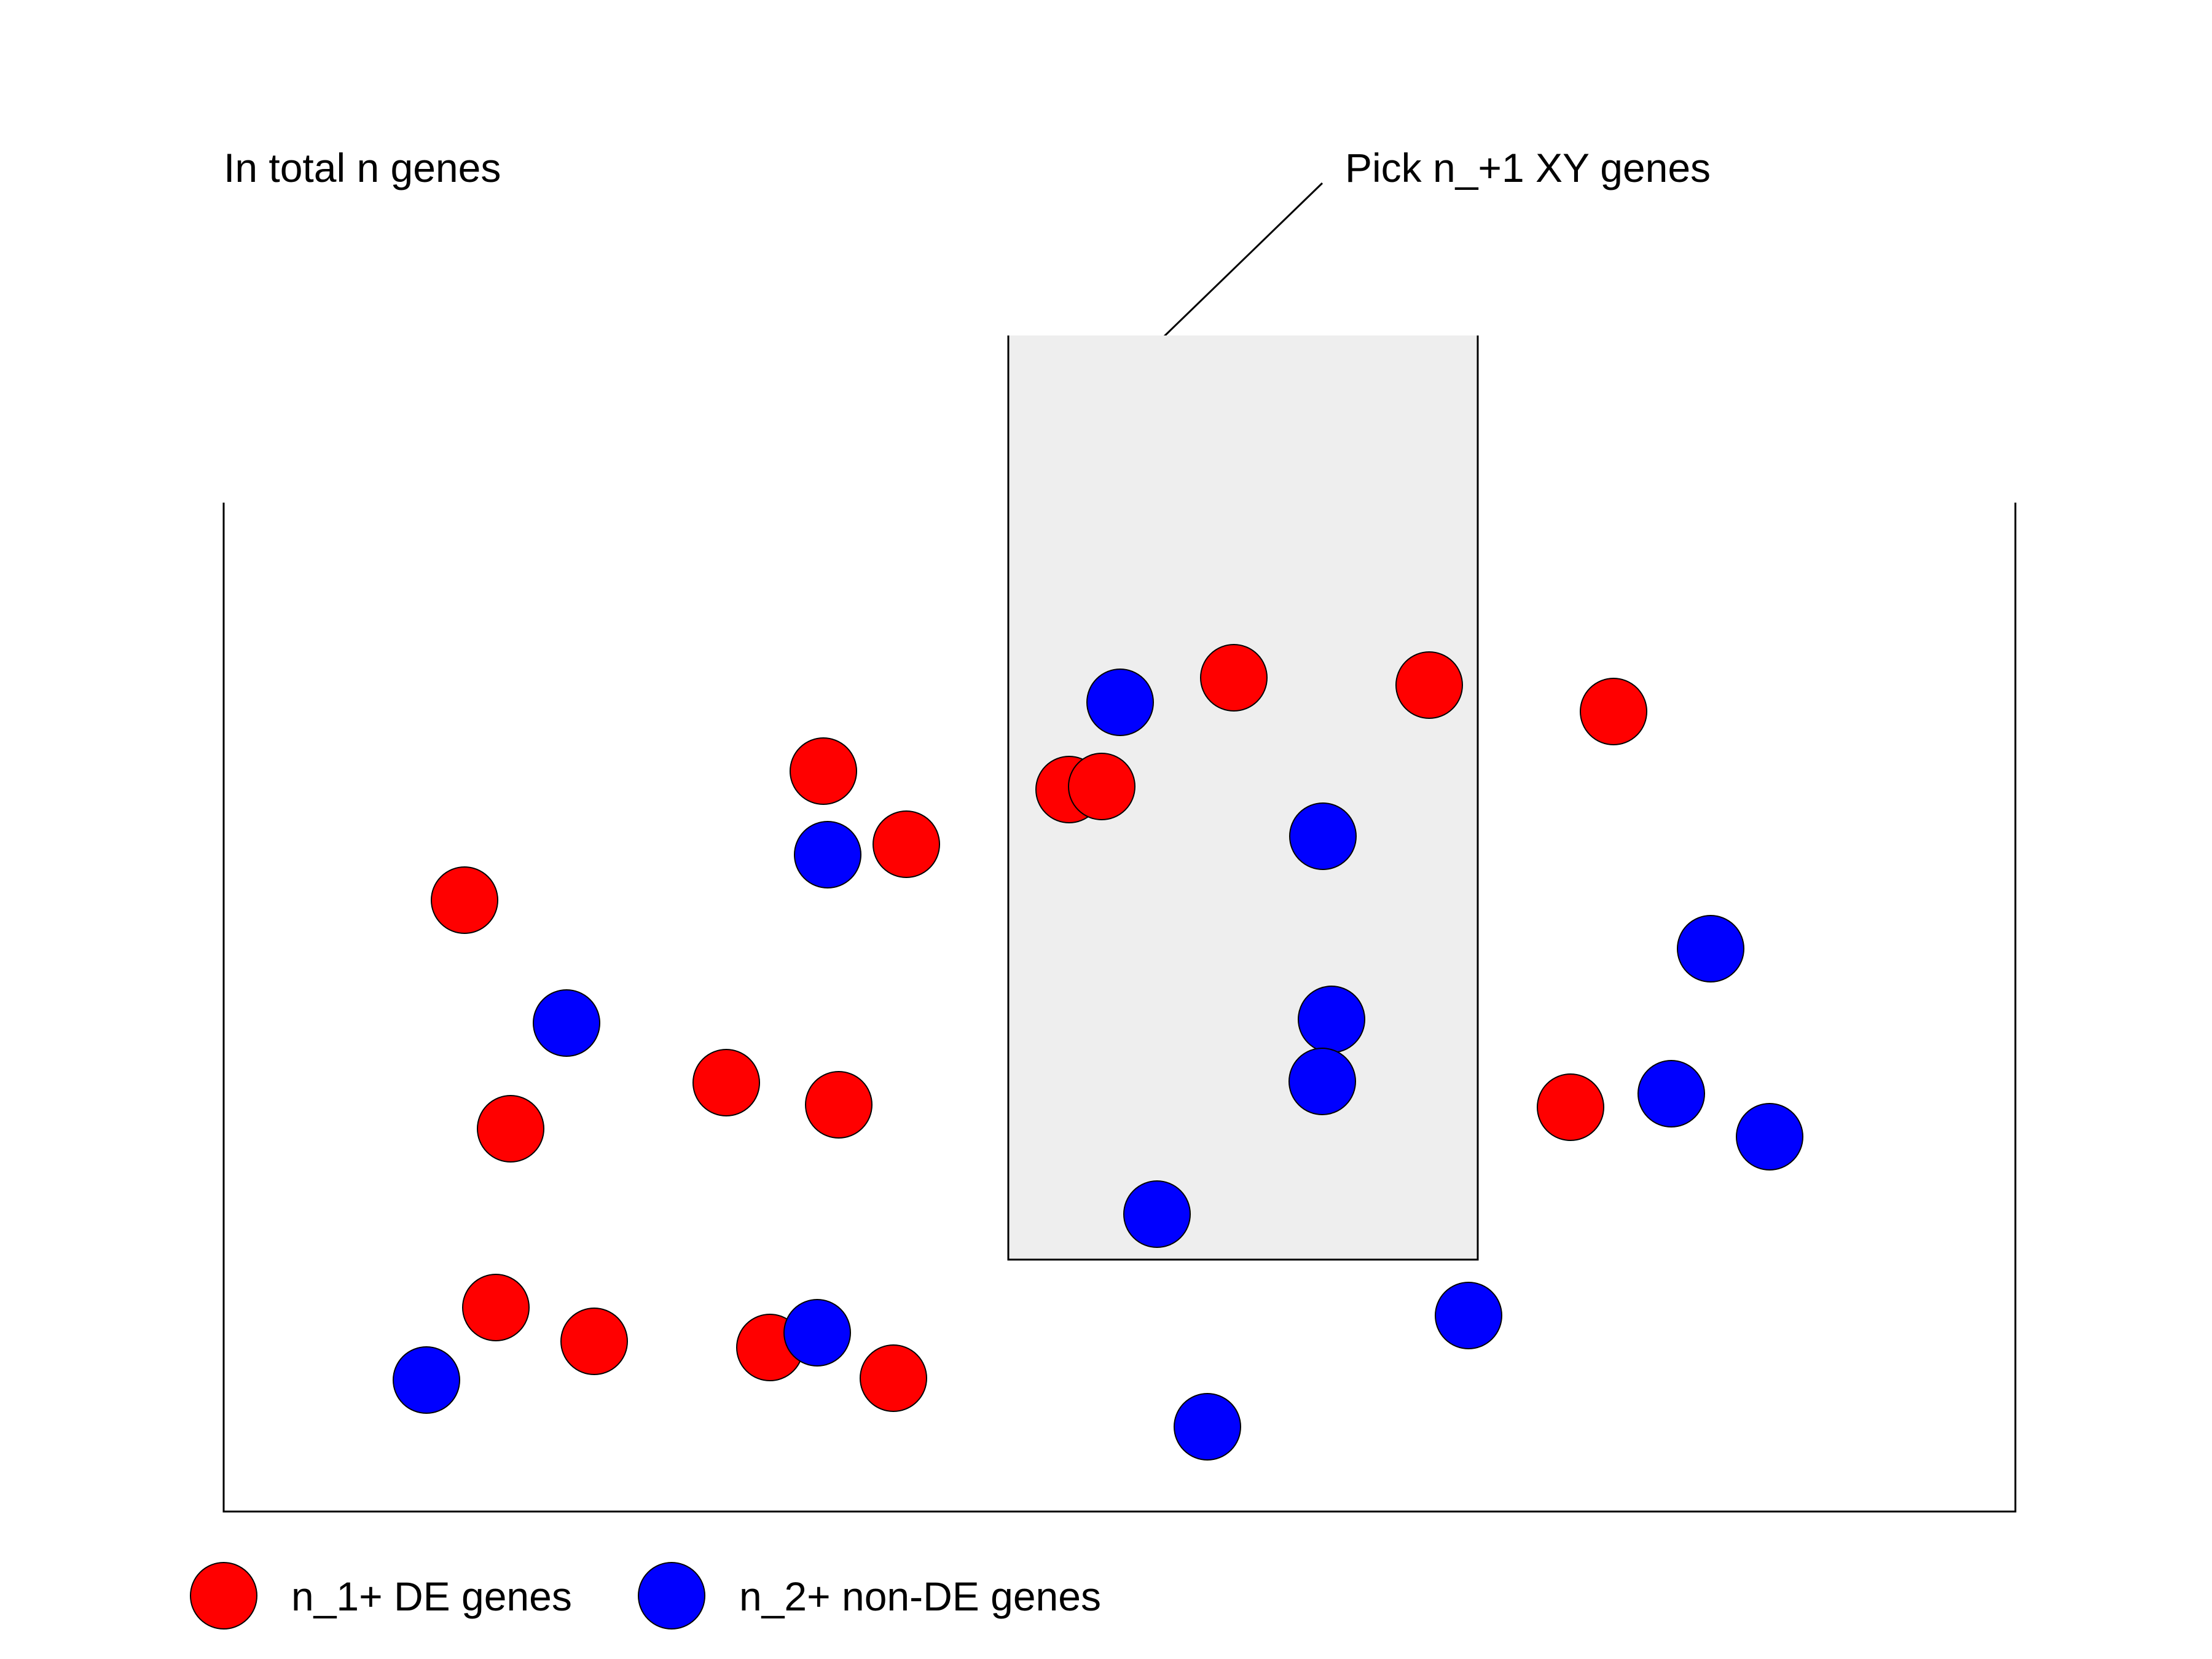 This screenshot has width=2212, height=1659. Describe the element at coordinates (362, 167) in the screenshot. I see `total-genes-label: In total n genes` at that location.